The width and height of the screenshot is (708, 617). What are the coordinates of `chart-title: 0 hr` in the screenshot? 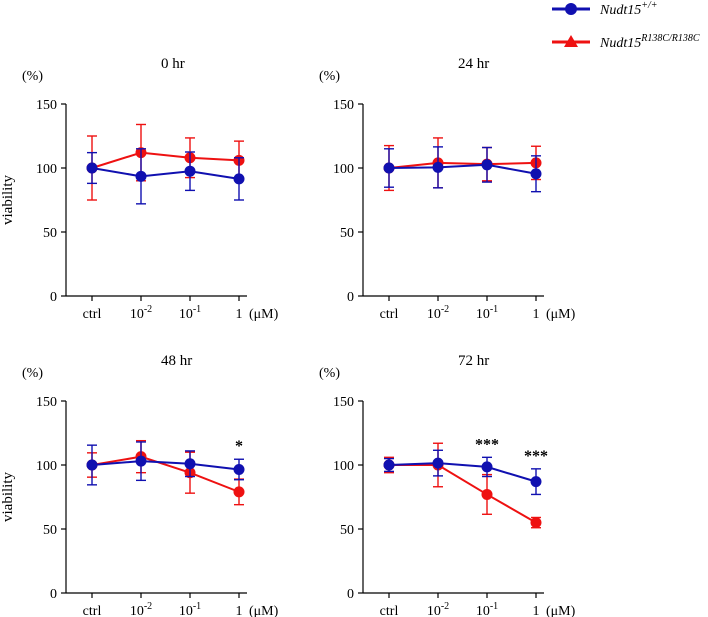 It's located at (173, 64).